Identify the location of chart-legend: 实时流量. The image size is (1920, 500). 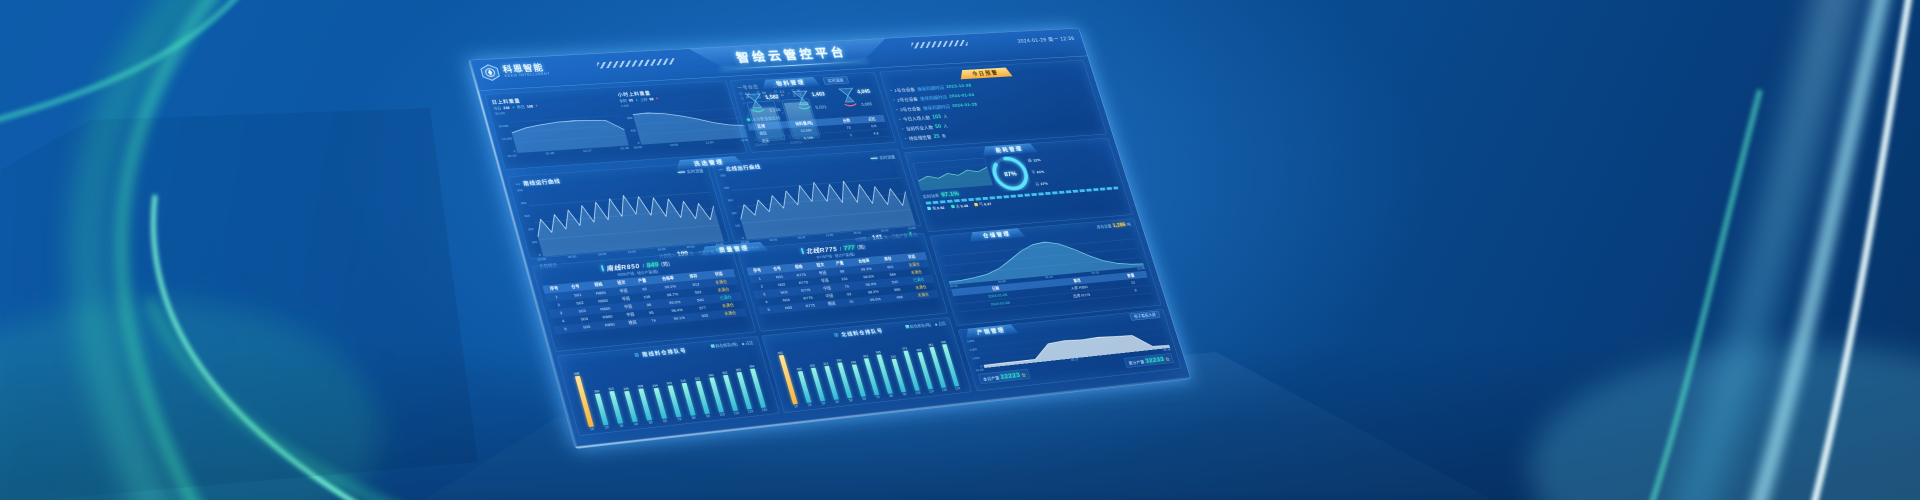
(883, 157).